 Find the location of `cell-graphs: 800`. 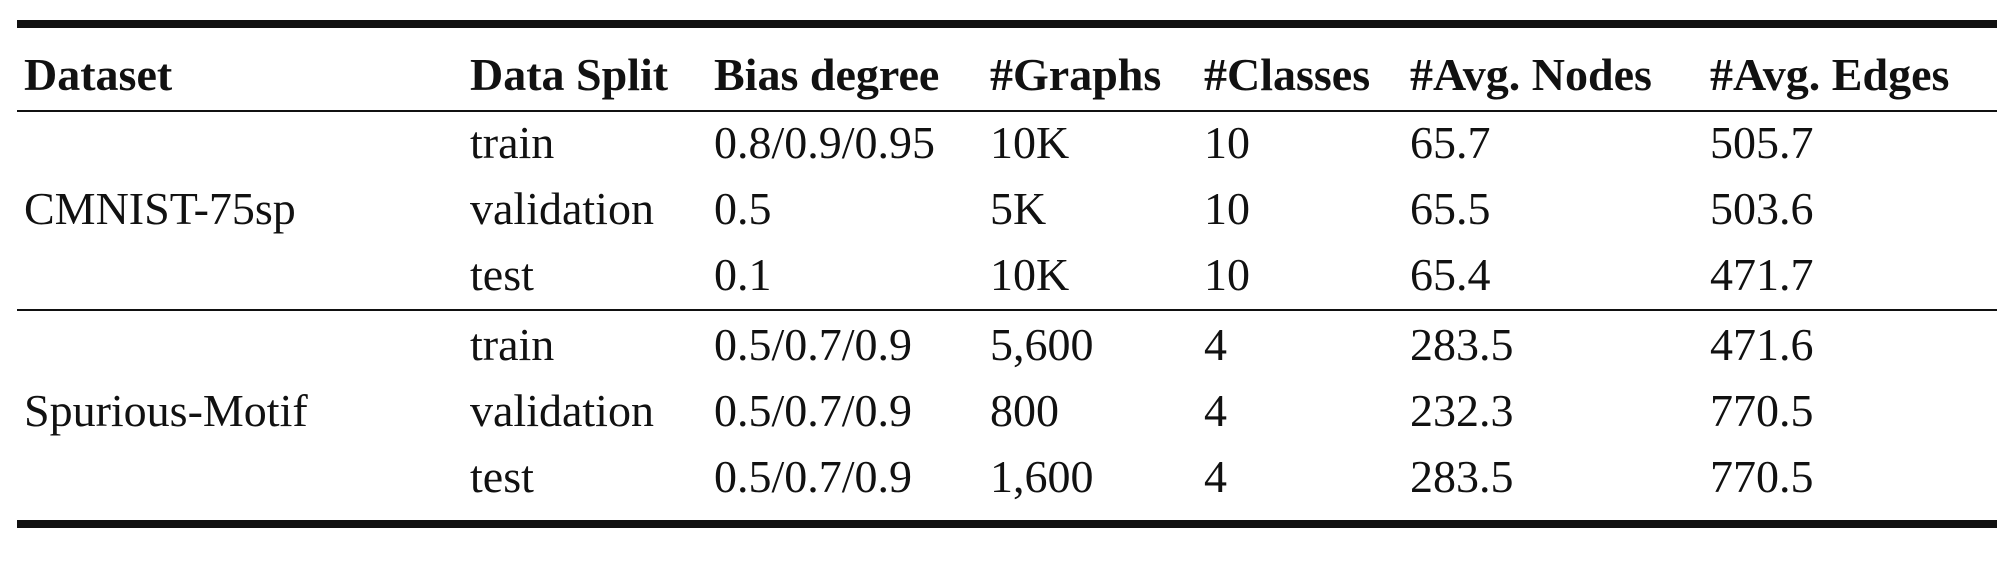

cell-graphs: 800 is located at coordinates (1024, 410).